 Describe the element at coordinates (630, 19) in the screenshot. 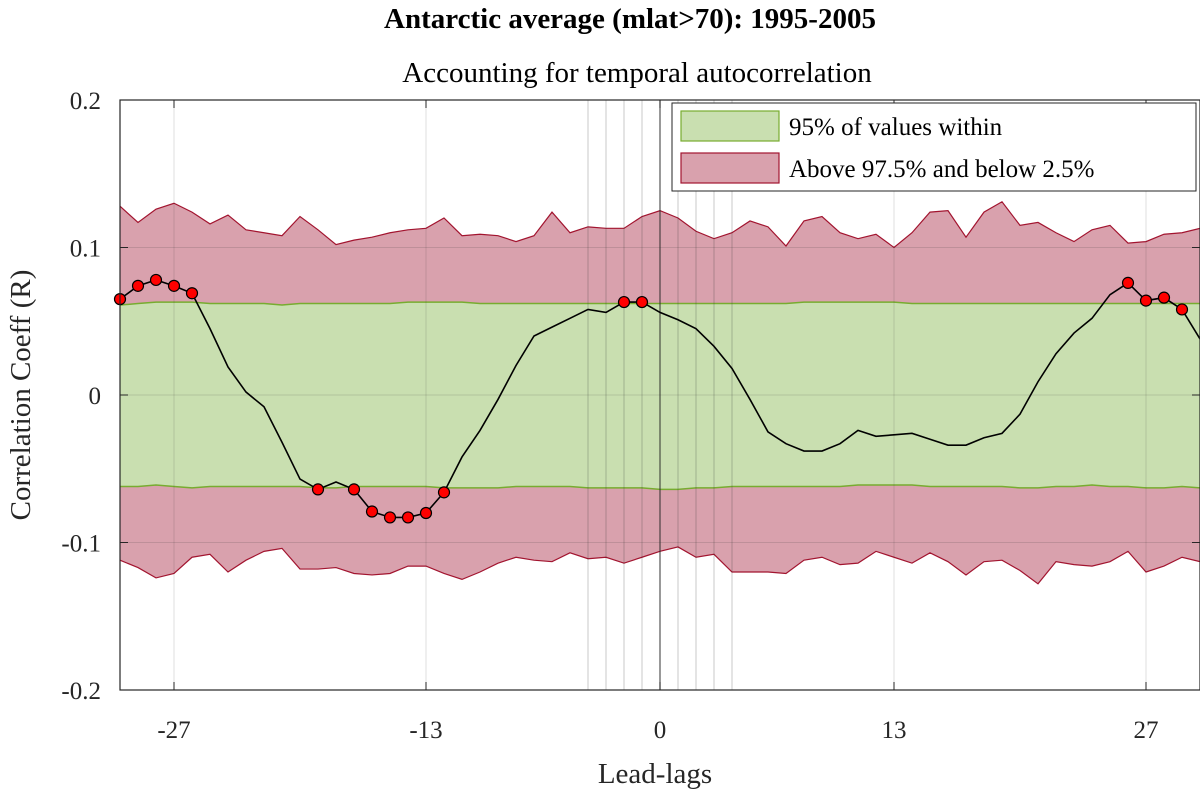

I see `chart-title: Antarctic average (mlat>70): 1995-2005` at that location.